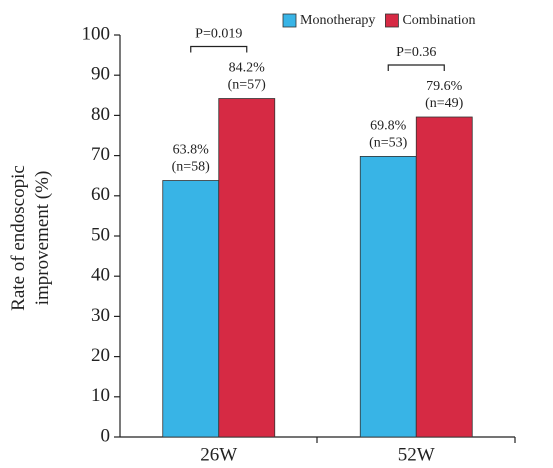 The height and width of the screenshot is (468, 553). What do you see at coordinates (18, 238) in the screenshot?
I see `y-axis-label-line: Rate of endoscopic` at bounding box center [18, 238].